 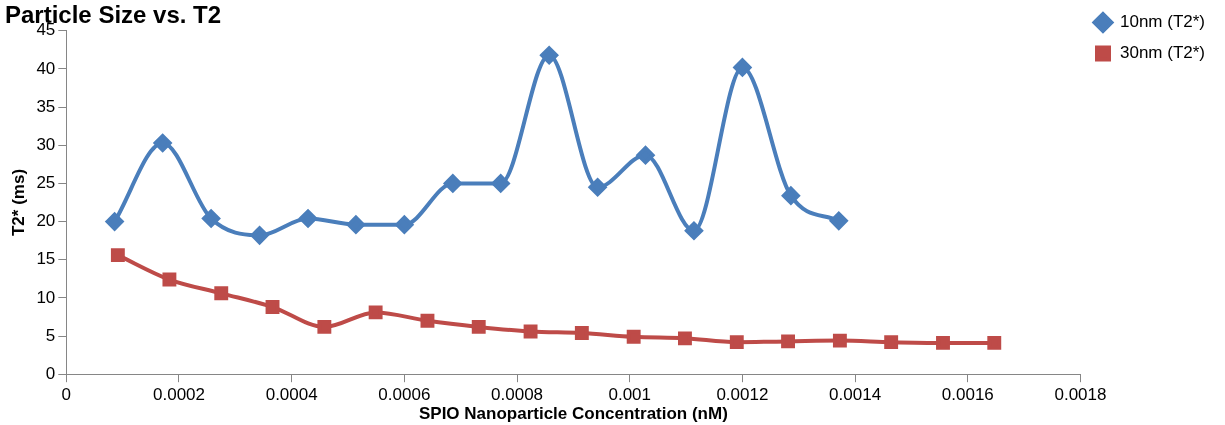 What do you see at coordinates (46, 259) in the screenshot?
I see `y-tick-label: 15` at bounding box center [46, 259].